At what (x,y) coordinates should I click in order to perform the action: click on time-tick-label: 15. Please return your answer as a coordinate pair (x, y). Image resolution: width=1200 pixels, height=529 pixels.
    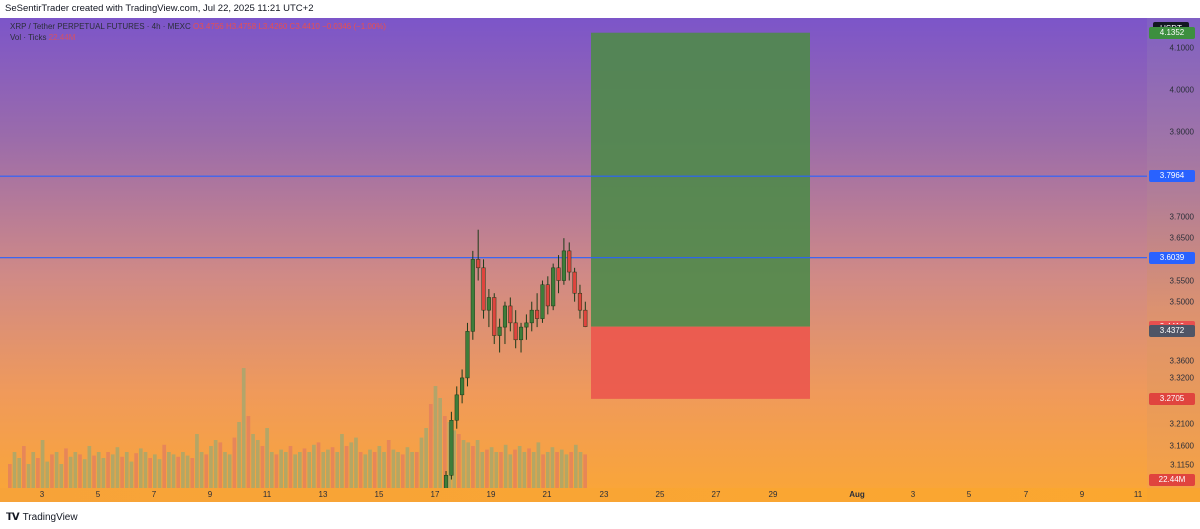
    Looking at the image, I should click on (379, 494).